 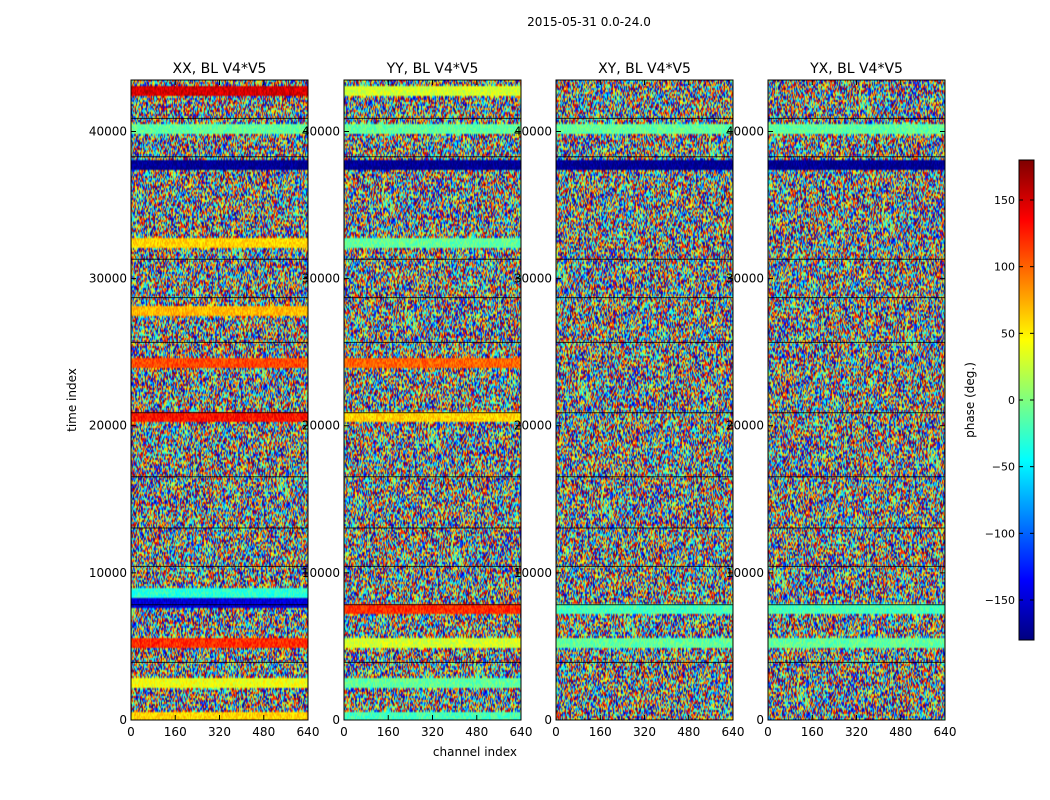 I want to click on colorbar-tick-label: −150, so click(x=1000, y=600).